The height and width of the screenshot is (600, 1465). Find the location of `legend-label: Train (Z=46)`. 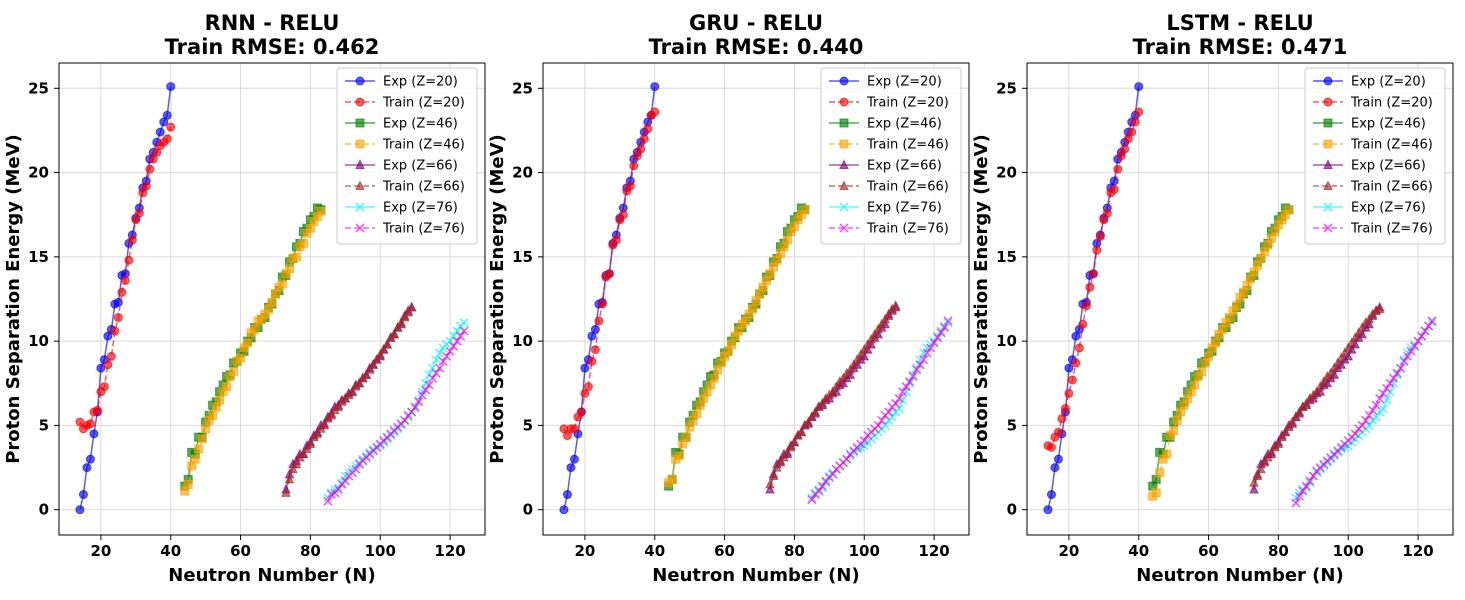

legend-label: Train (Z=46) is located at coordinates (423, 145).